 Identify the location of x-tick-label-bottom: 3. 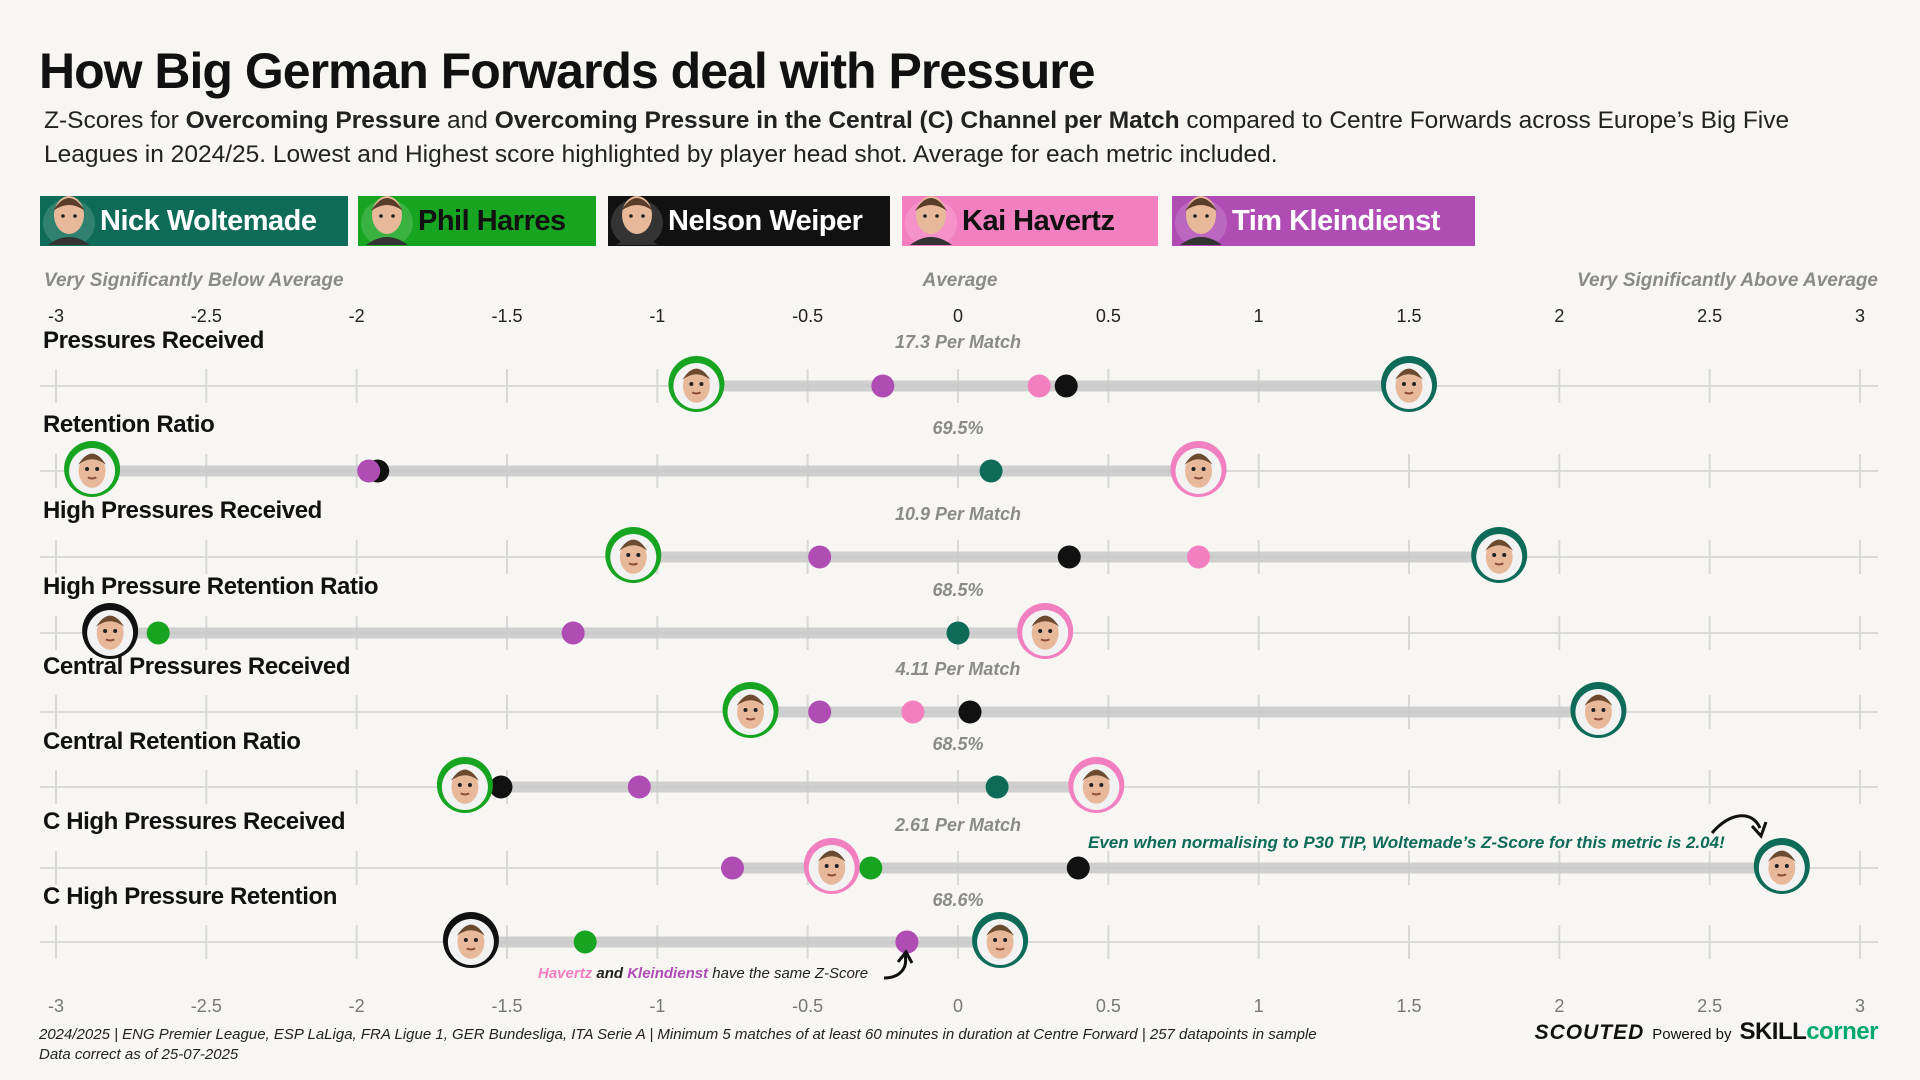
(1860, 1006).